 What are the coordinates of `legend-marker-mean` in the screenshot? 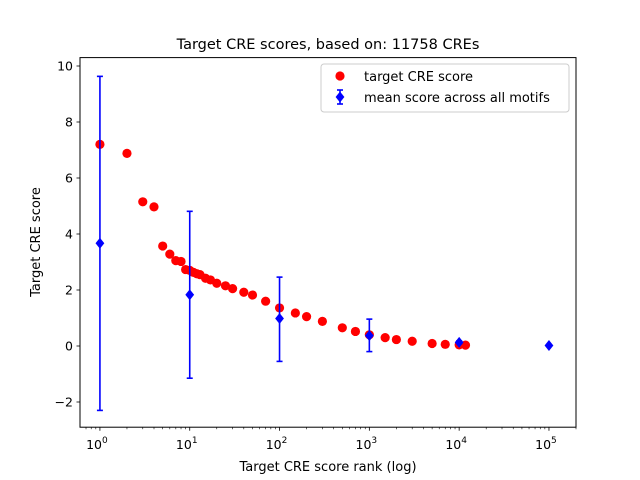 It's located at (340, 97).